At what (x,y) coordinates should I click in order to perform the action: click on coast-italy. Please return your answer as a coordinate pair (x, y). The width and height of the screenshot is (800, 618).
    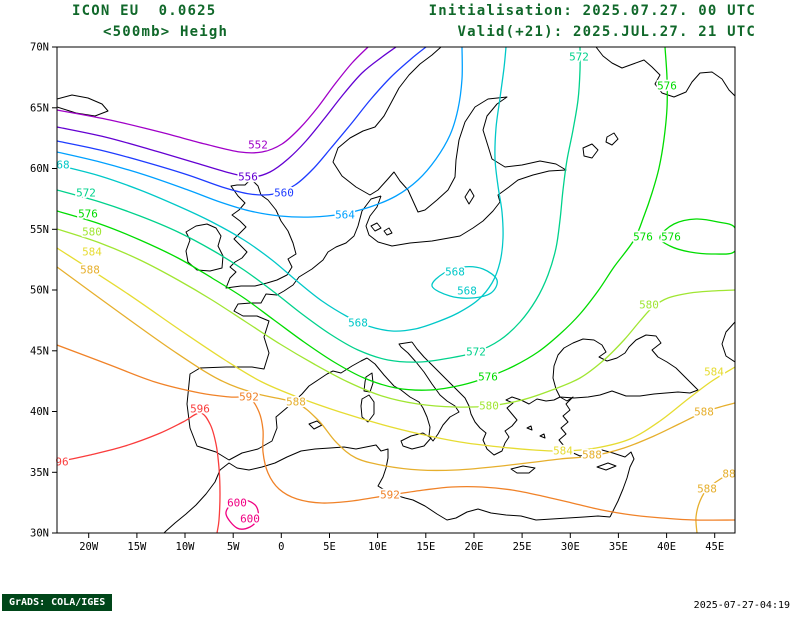
    Looking at the image, I should click on (413, 391).